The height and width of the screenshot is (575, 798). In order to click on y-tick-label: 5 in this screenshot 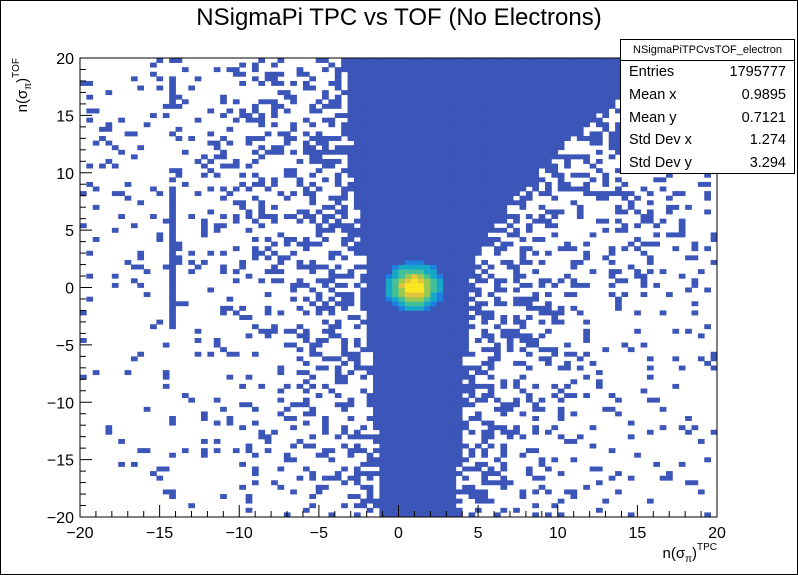, I will do `click(69, 231)`.